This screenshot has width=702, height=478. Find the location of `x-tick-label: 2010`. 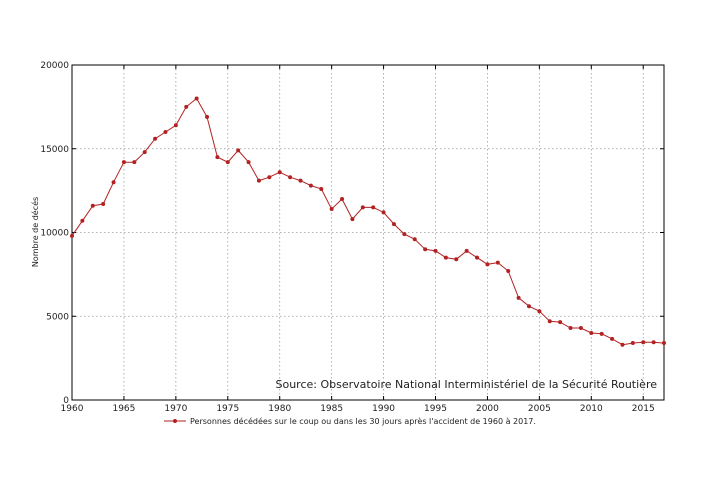

x-tick-label: 2010 is located at coordinates (591, 409).